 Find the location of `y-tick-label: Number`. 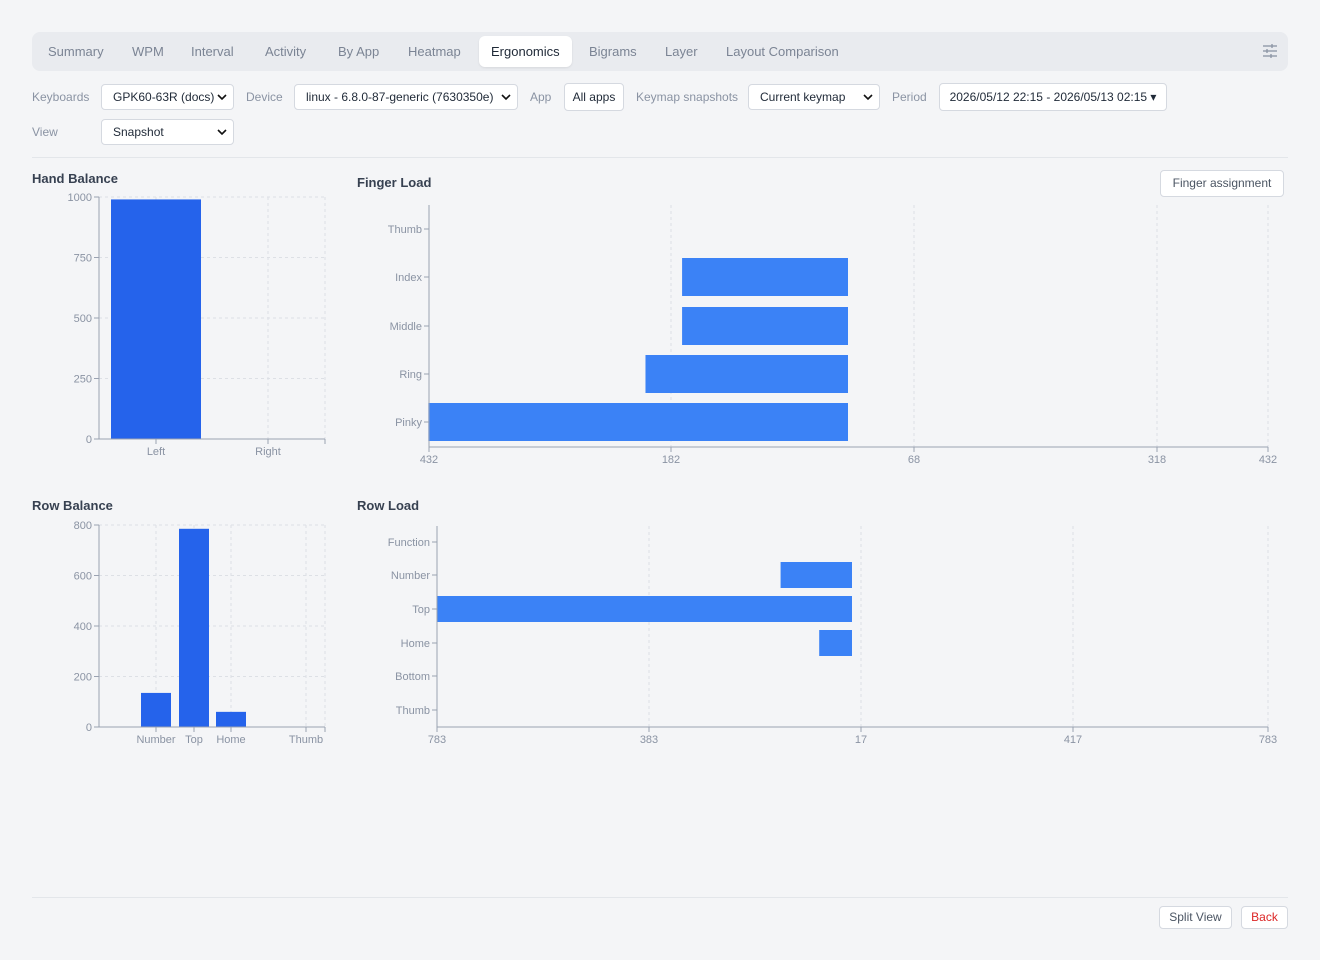

y-tick-label: Number is located at coordinates (410, 576).